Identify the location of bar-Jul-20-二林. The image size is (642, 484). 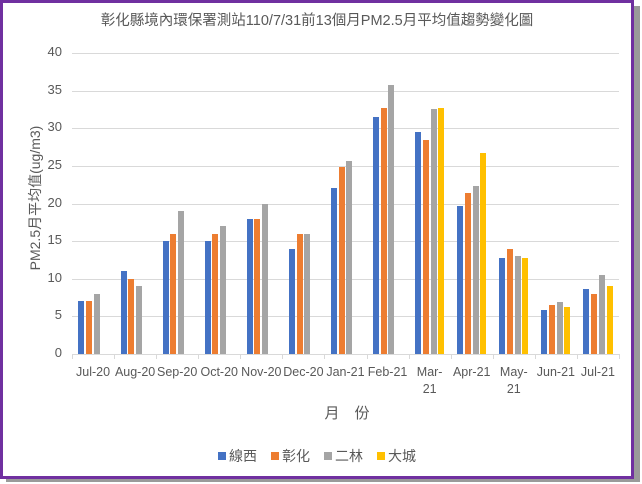
(96, 323).